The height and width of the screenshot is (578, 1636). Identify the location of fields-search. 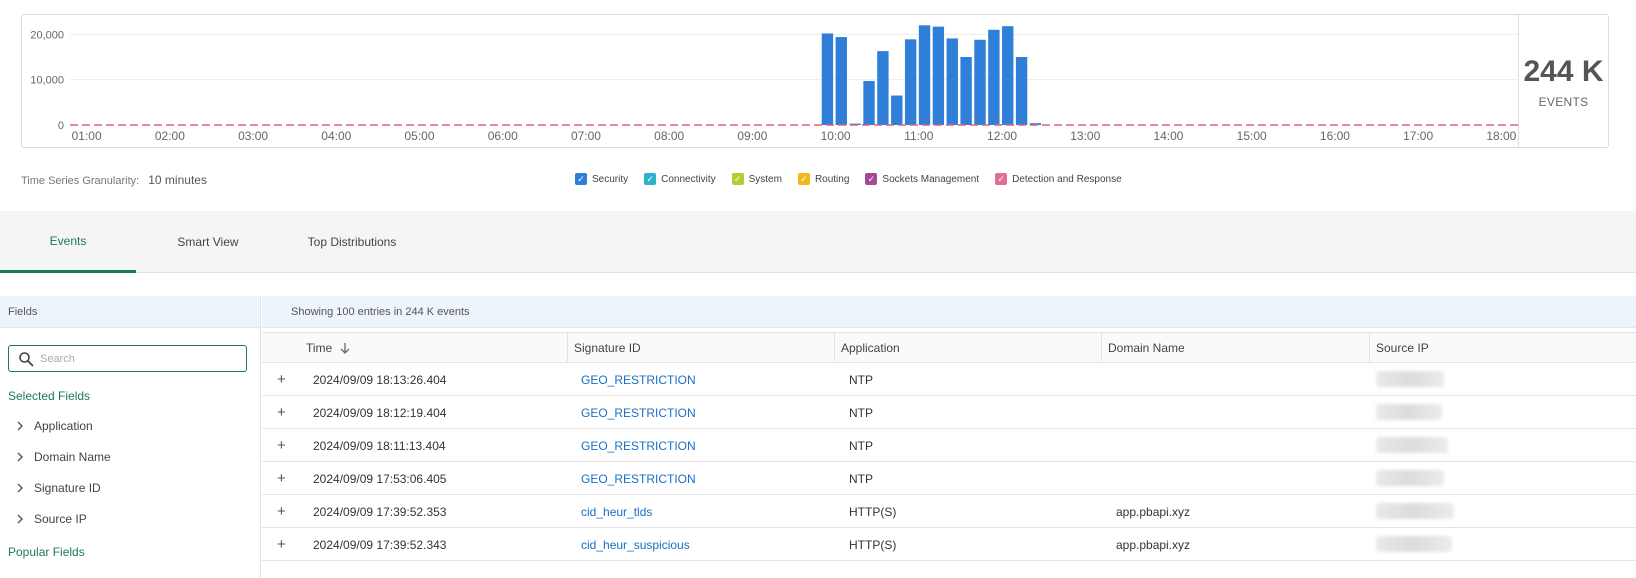
(127, 358).